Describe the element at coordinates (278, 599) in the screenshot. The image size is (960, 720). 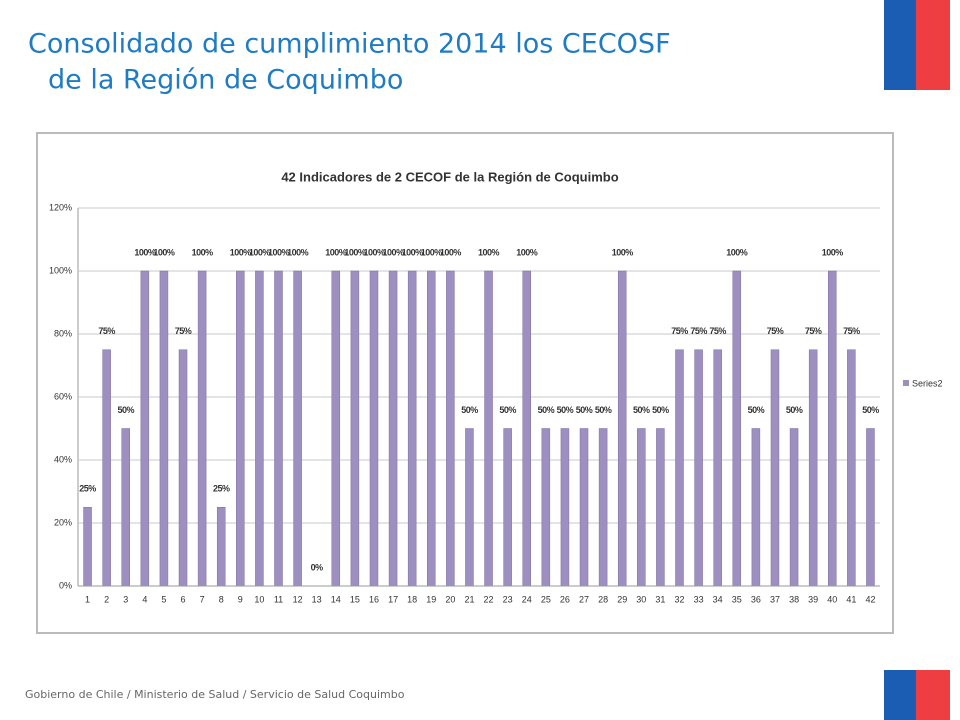
I see `x-tick-label: 11` at that location.